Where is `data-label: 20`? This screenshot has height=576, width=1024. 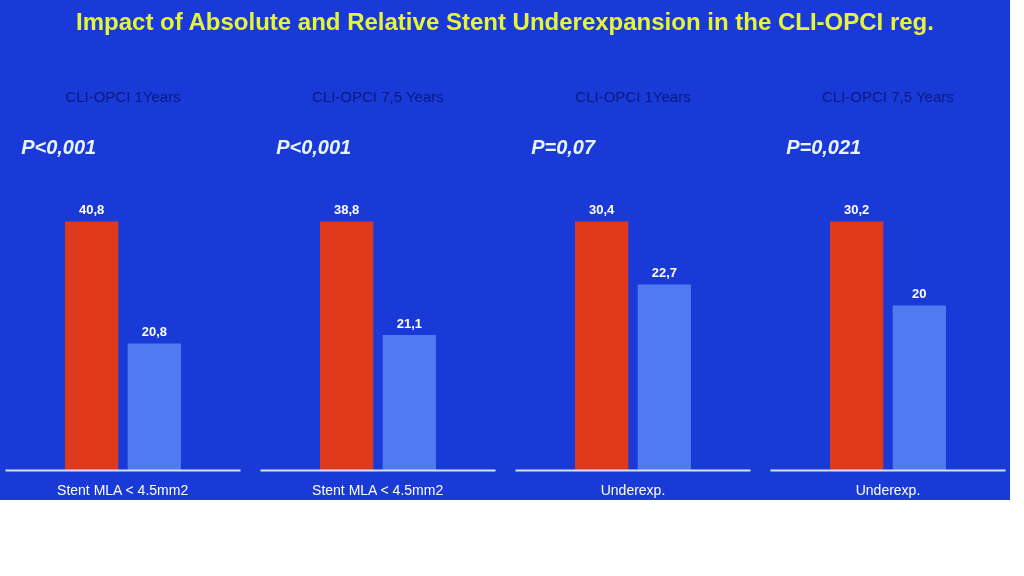
data-label: 20 is located at coordinates (919, 294).